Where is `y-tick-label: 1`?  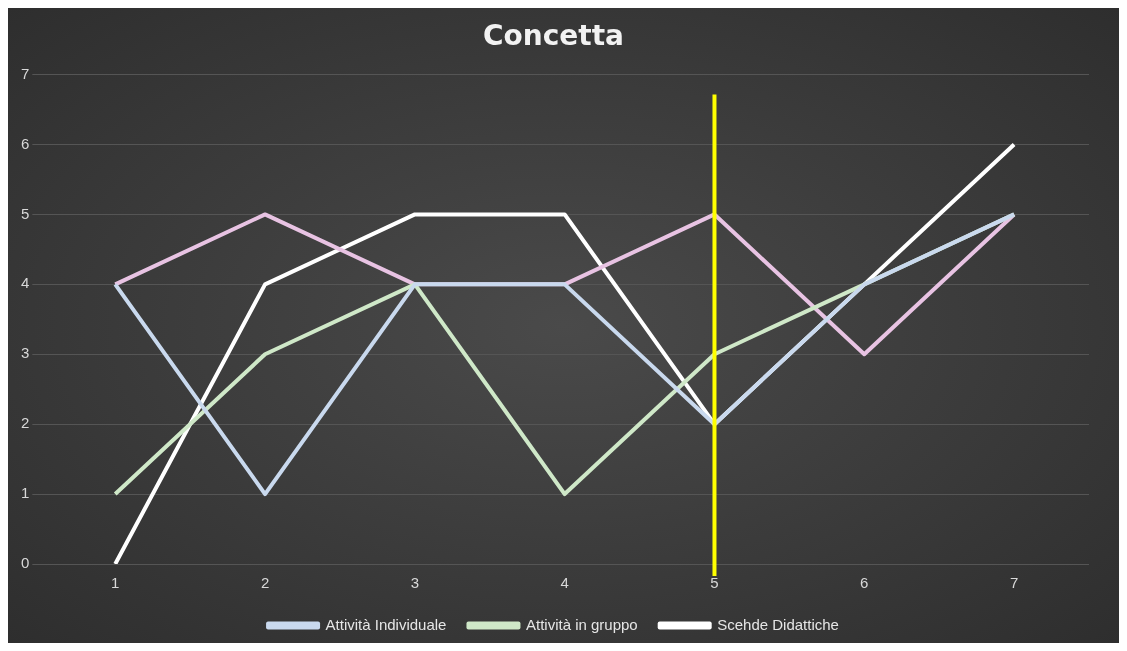
y-tick-label: 1 is located at coordinates (25, 493).